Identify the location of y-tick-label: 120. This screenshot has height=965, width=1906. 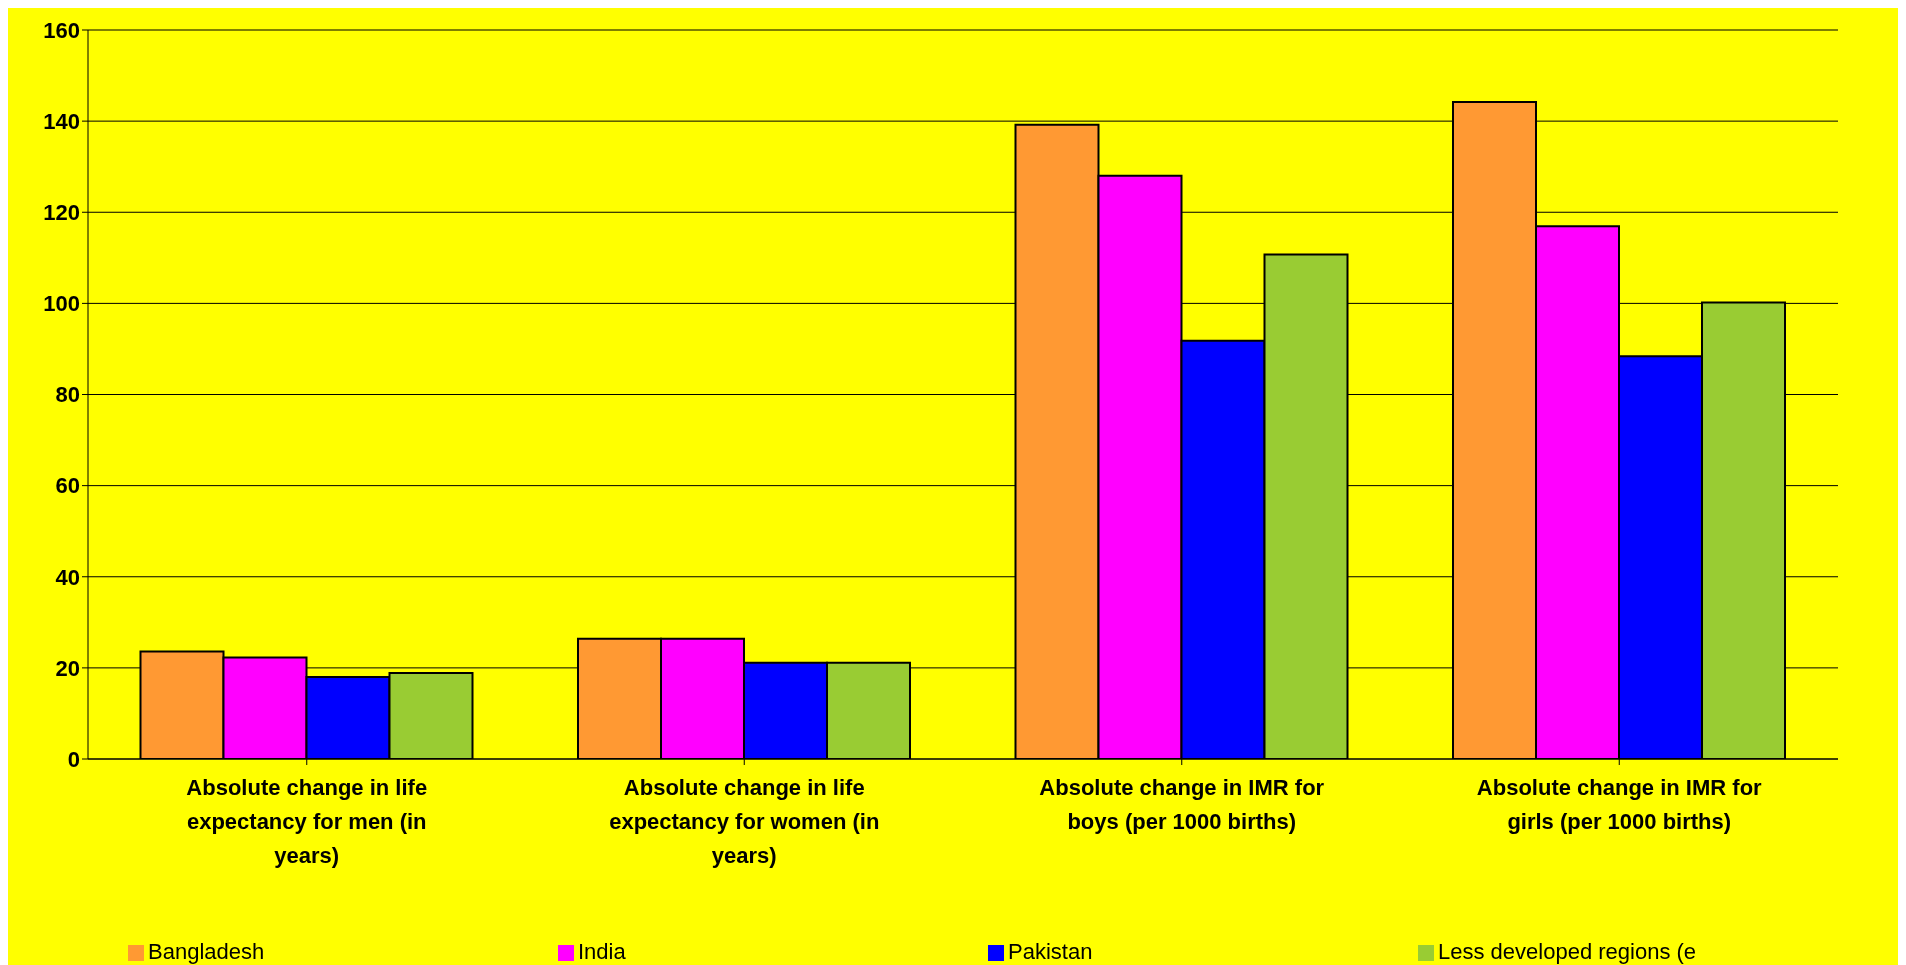
(61, 213).